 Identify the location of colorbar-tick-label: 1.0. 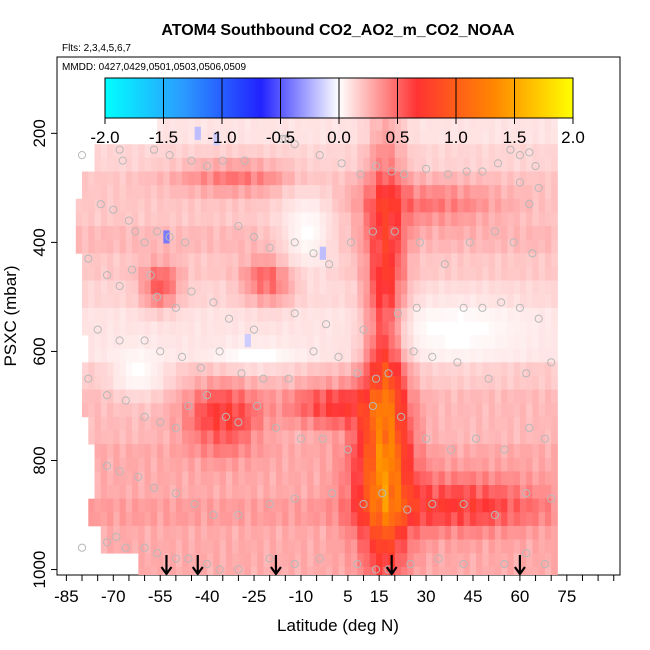
(456, 137).